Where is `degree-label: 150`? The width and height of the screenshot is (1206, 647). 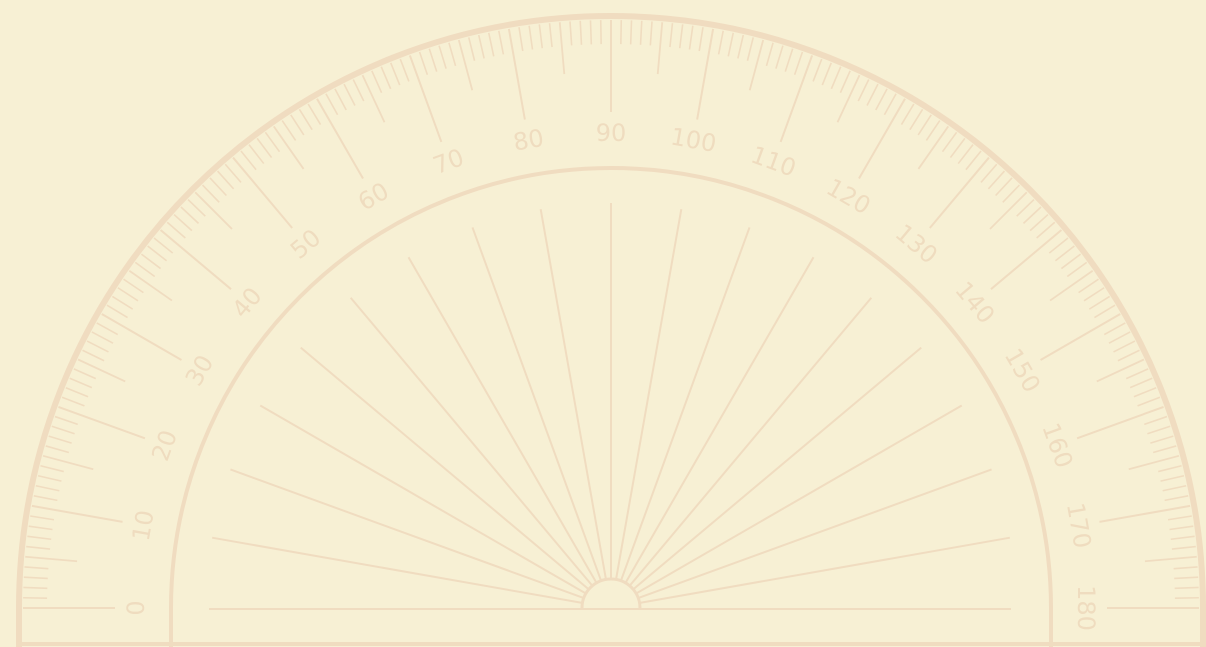
degree-label: 150 is located at coordinates (1022, 371).